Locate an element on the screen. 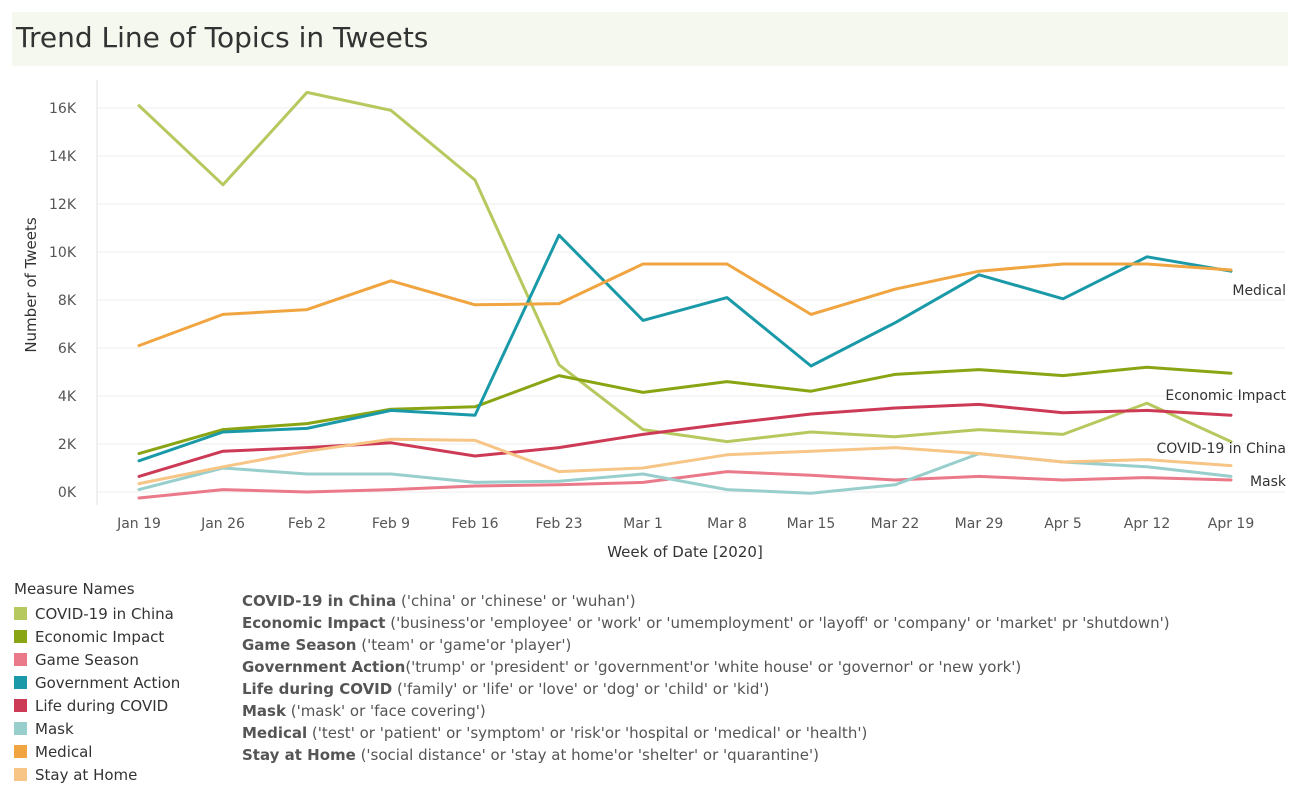 This screenshot has height=800, width=1300. x-tick-label: Apr 19 is located at coordinates (1231, 524).